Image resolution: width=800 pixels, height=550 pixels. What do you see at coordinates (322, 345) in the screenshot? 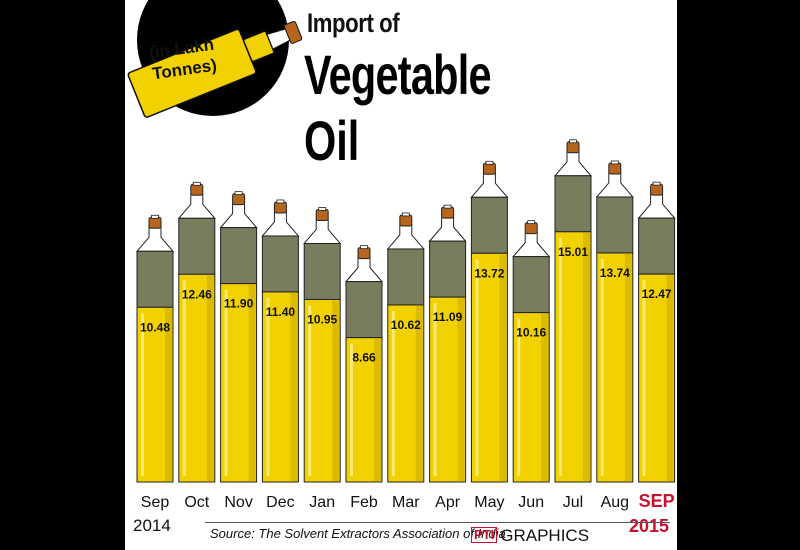
I see `bottle-bar: 10.95` at bounding box center [322, 345].